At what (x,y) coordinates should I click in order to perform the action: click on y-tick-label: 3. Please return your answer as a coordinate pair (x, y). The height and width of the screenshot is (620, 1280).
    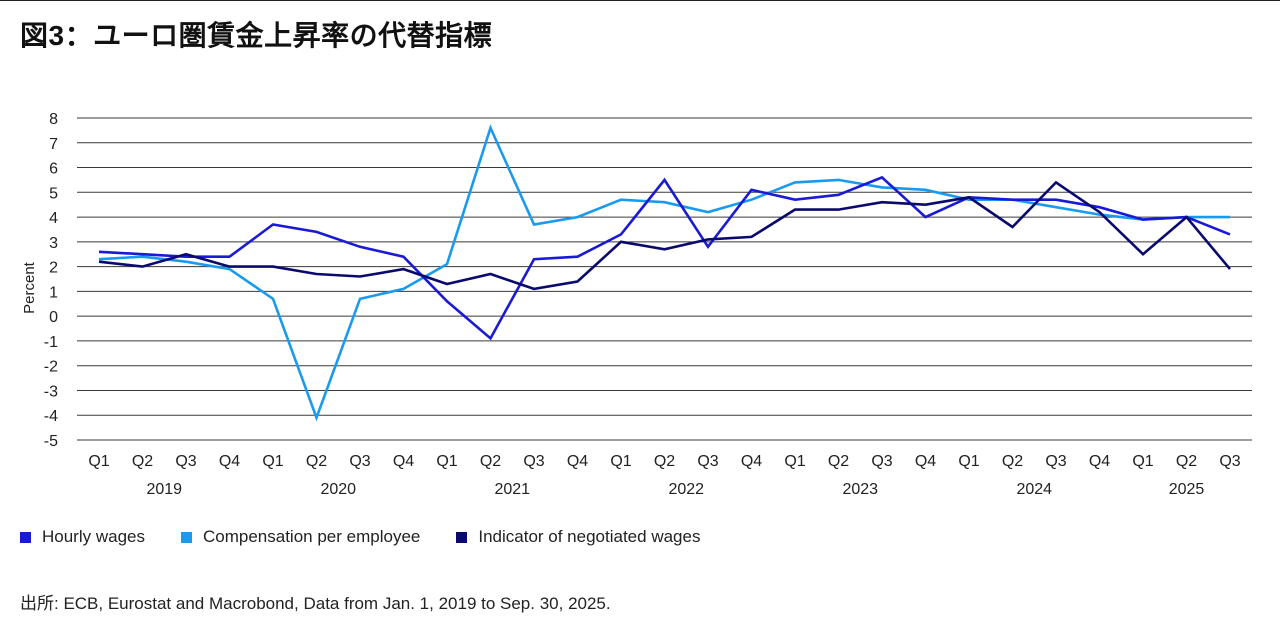
    Looking at the image, I should click on (53, 243).